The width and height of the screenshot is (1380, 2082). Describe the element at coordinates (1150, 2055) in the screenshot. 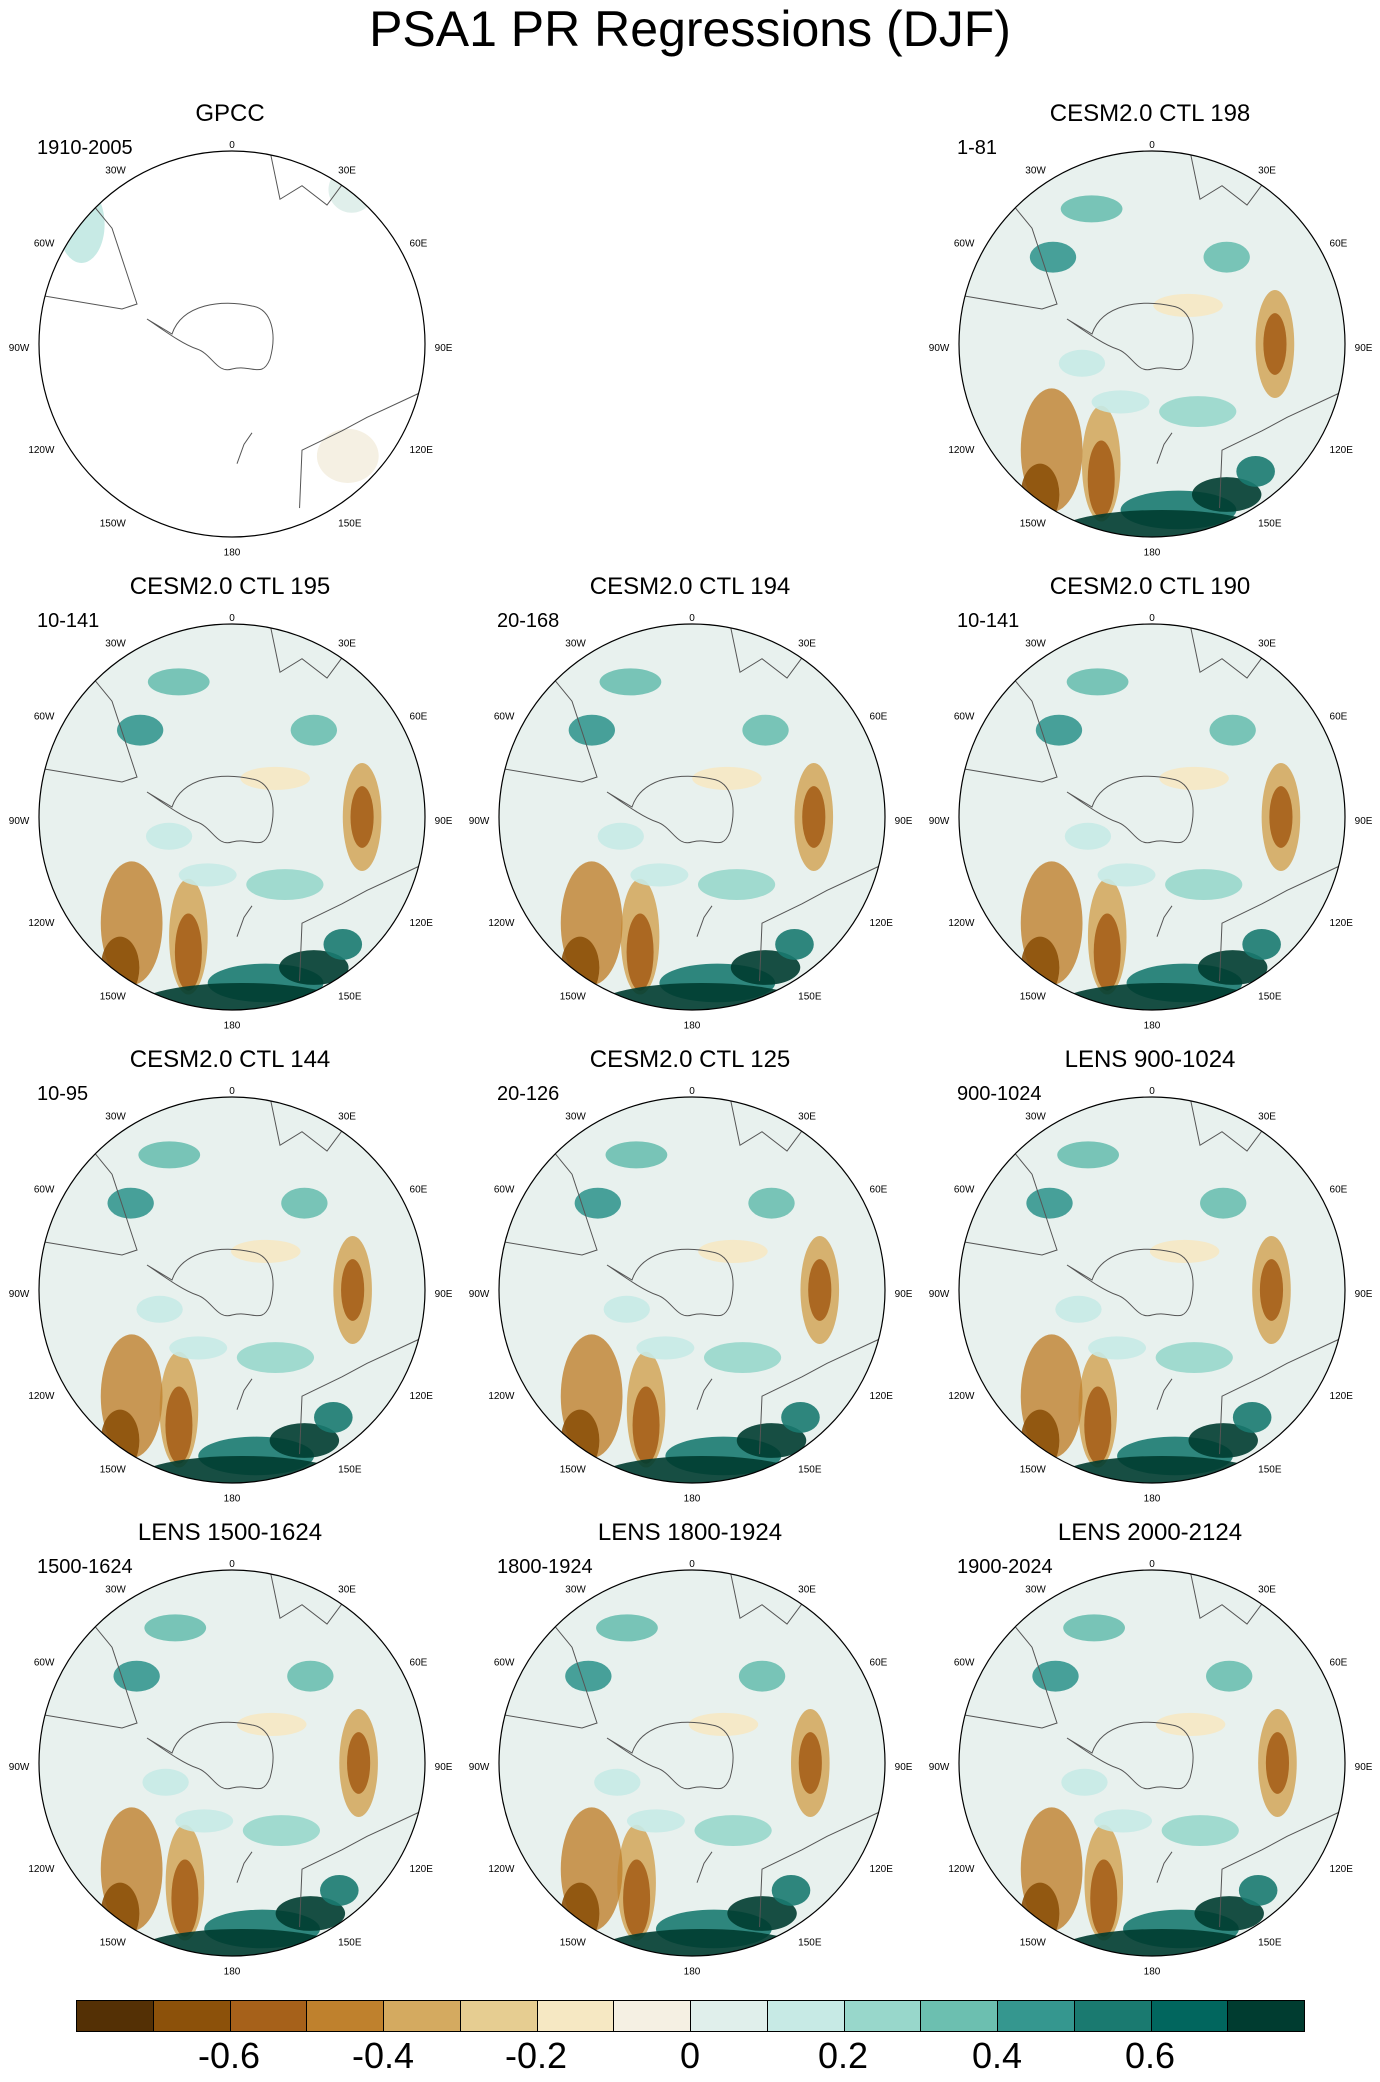

I see `colorbar-tick-label: 0.6` at that location.